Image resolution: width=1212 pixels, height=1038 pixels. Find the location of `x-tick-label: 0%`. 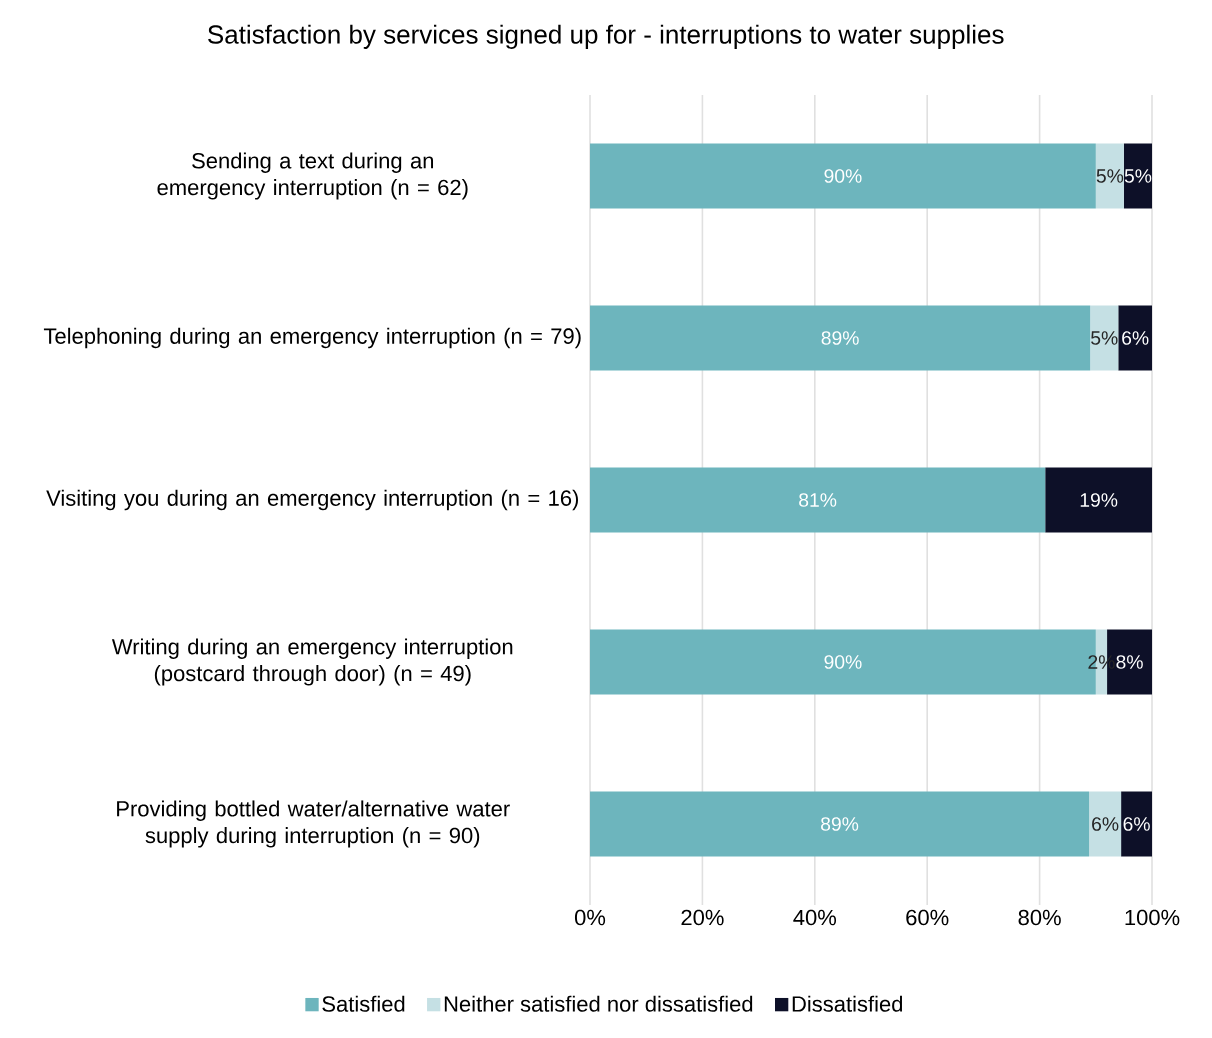

x-tick-label: 0% is located at coordinates (590, 917).